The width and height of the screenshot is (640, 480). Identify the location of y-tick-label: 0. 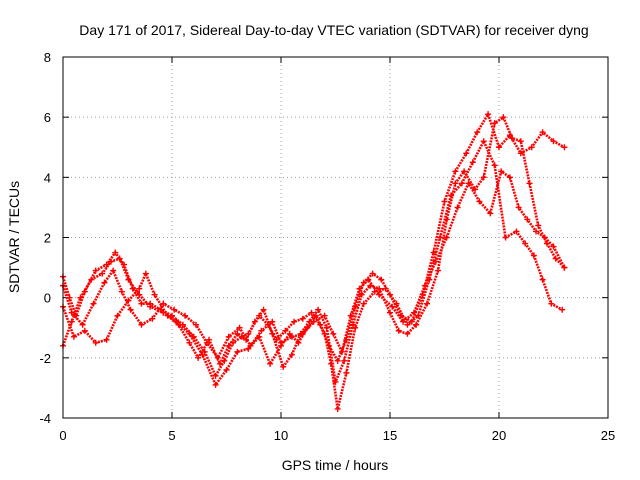
(47, 298).